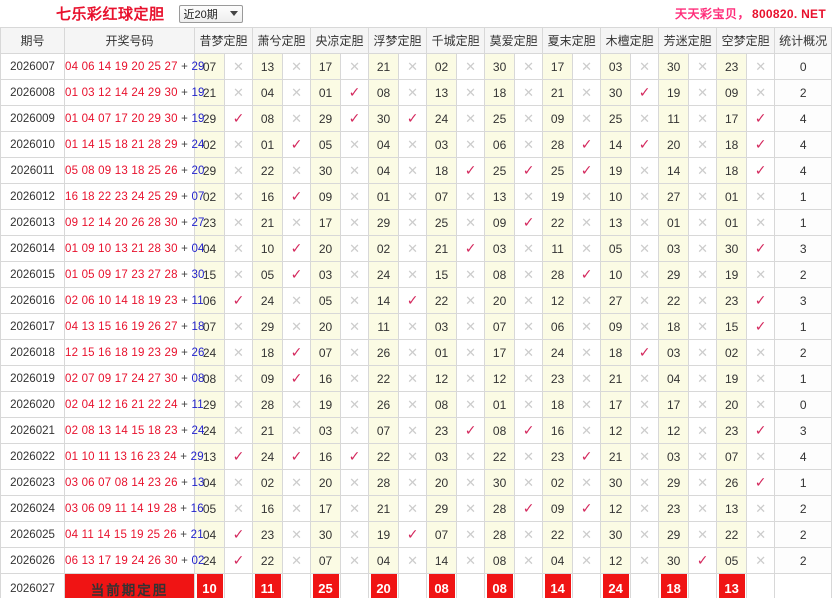 This screenshot has width=832, height=598. Describe the element at coordinates (616, 300) in the screenshot. I see `cell-pick-number: 27` at that location.